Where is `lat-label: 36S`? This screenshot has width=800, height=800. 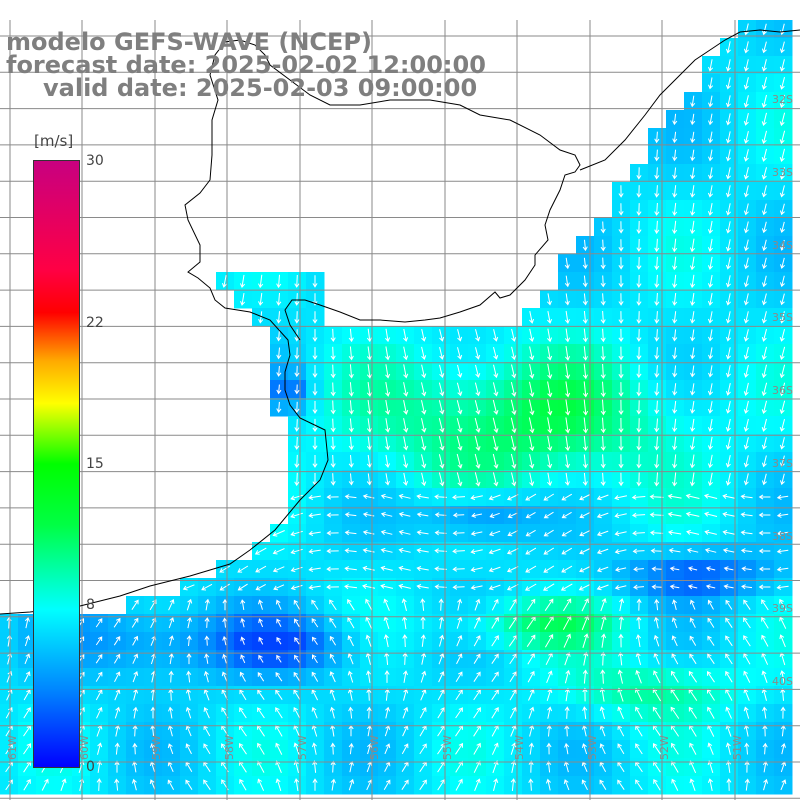 lat-label: 36S is located at coordinates (782, 390).